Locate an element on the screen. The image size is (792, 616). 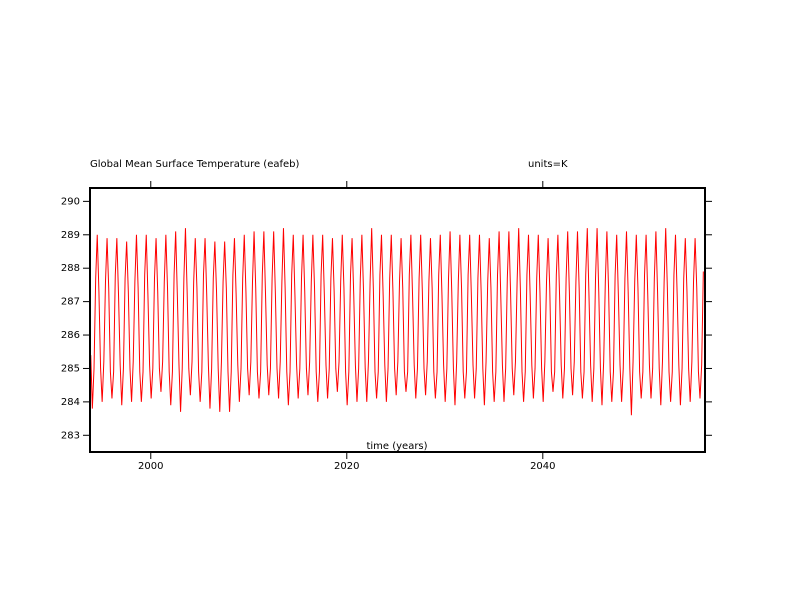
y-tick-label: 290 is located at coordinates (70, 201).